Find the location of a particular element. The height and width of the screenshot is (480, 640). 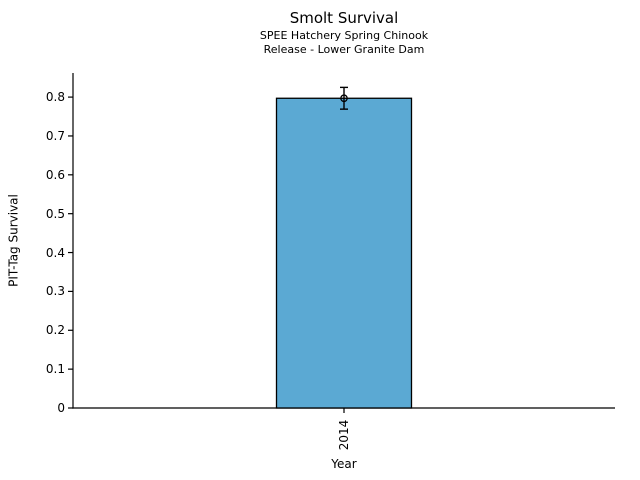

y-tick-label: 0.3 is located at coordinates (55, 291).